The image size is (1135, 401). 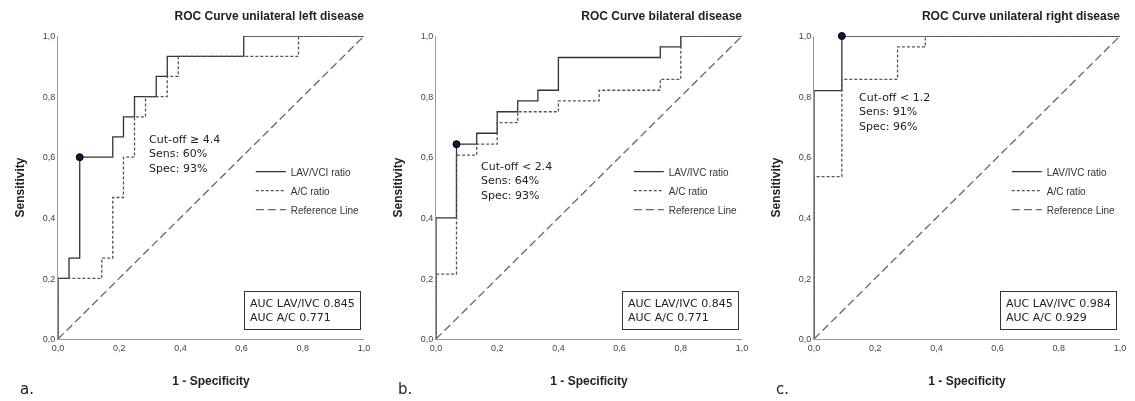 What do you see at coordinates (185, 154) in the screenshot?
I see `annotation: Cut-off ≥ 4.4 Sens: 60% Spec: 93%` at bounding box center [185, 154].